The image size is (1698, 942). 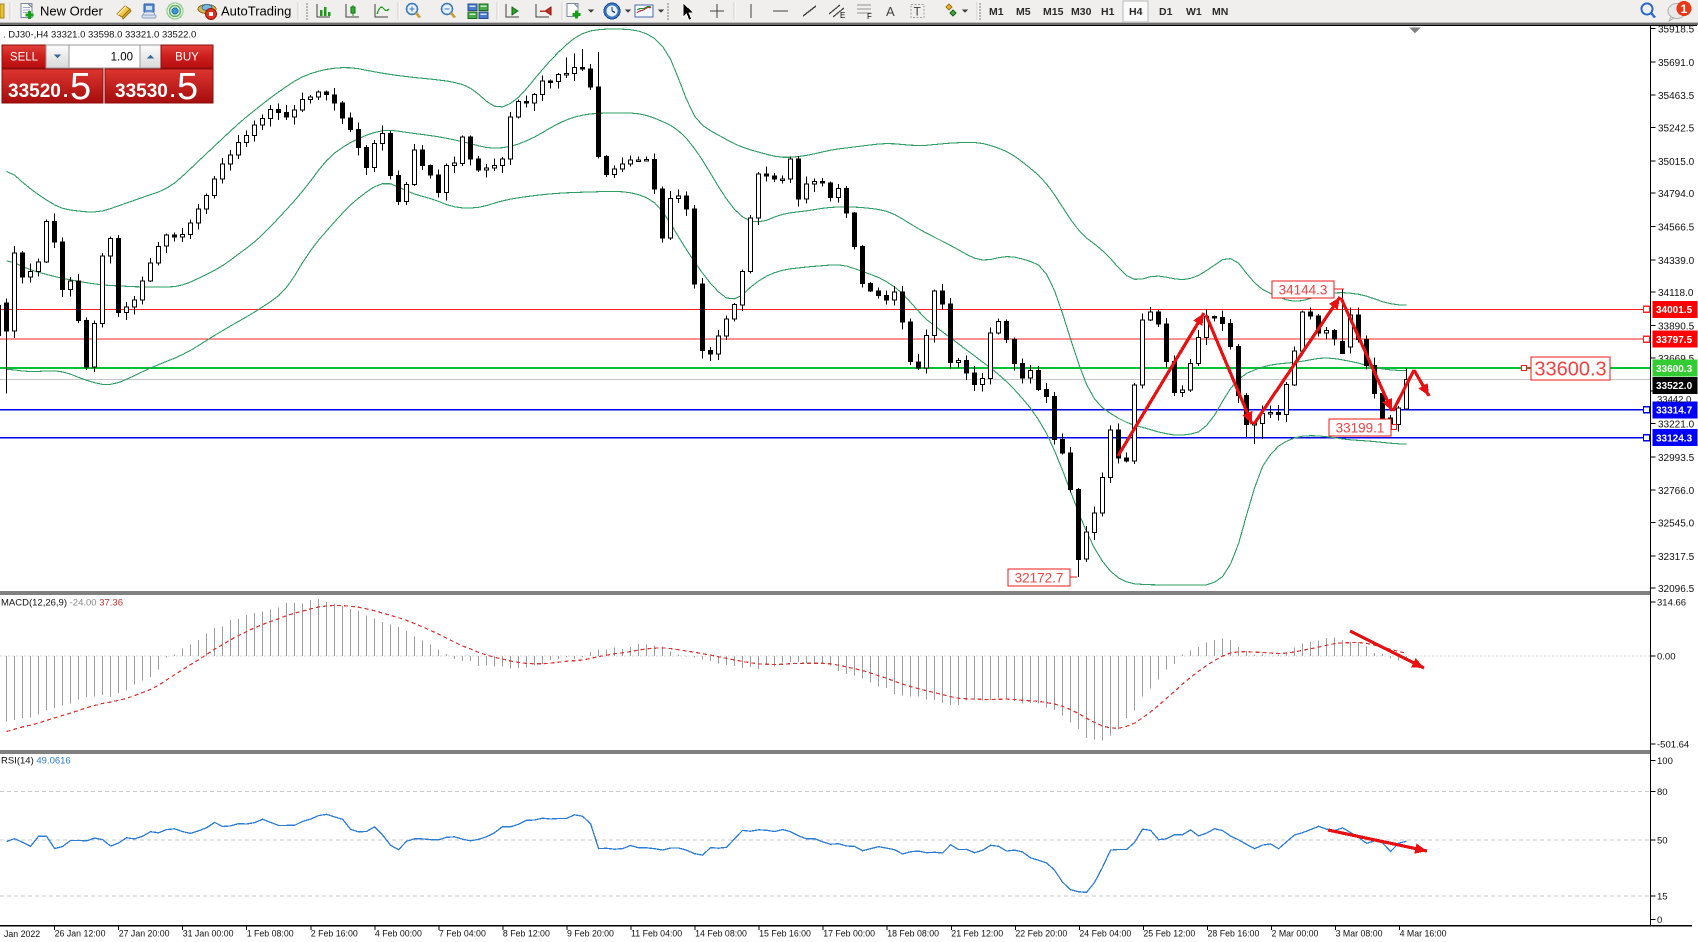 What do you see at coordinates (1676, 228) in the screenshot?
I see `svg-text: 34566.5` at bounding box center [1676, 228].